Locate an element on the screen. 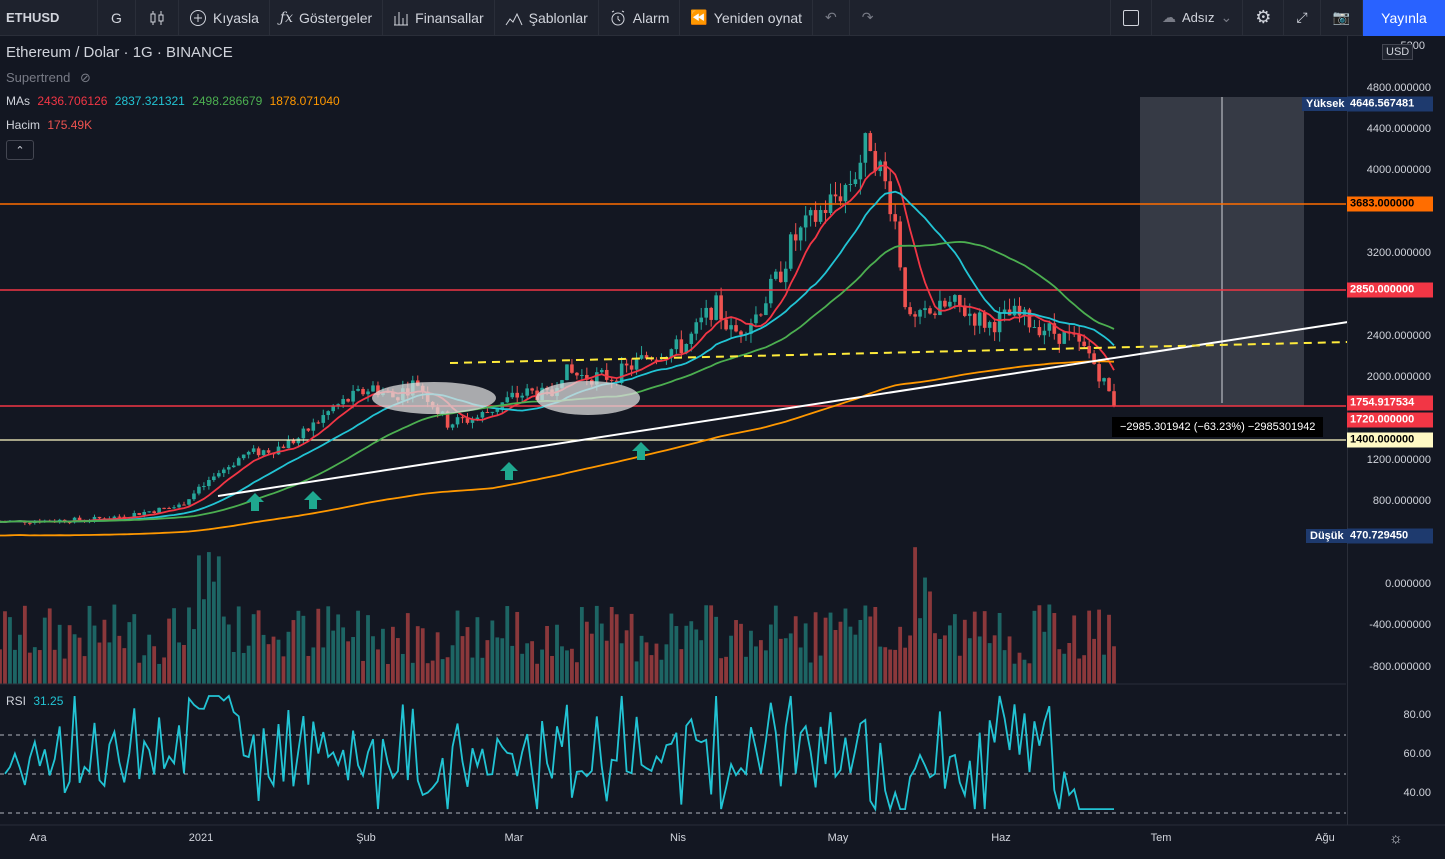 This screenshot has height=859, width=1445. volume-bars is located at coordinates (558, 615).